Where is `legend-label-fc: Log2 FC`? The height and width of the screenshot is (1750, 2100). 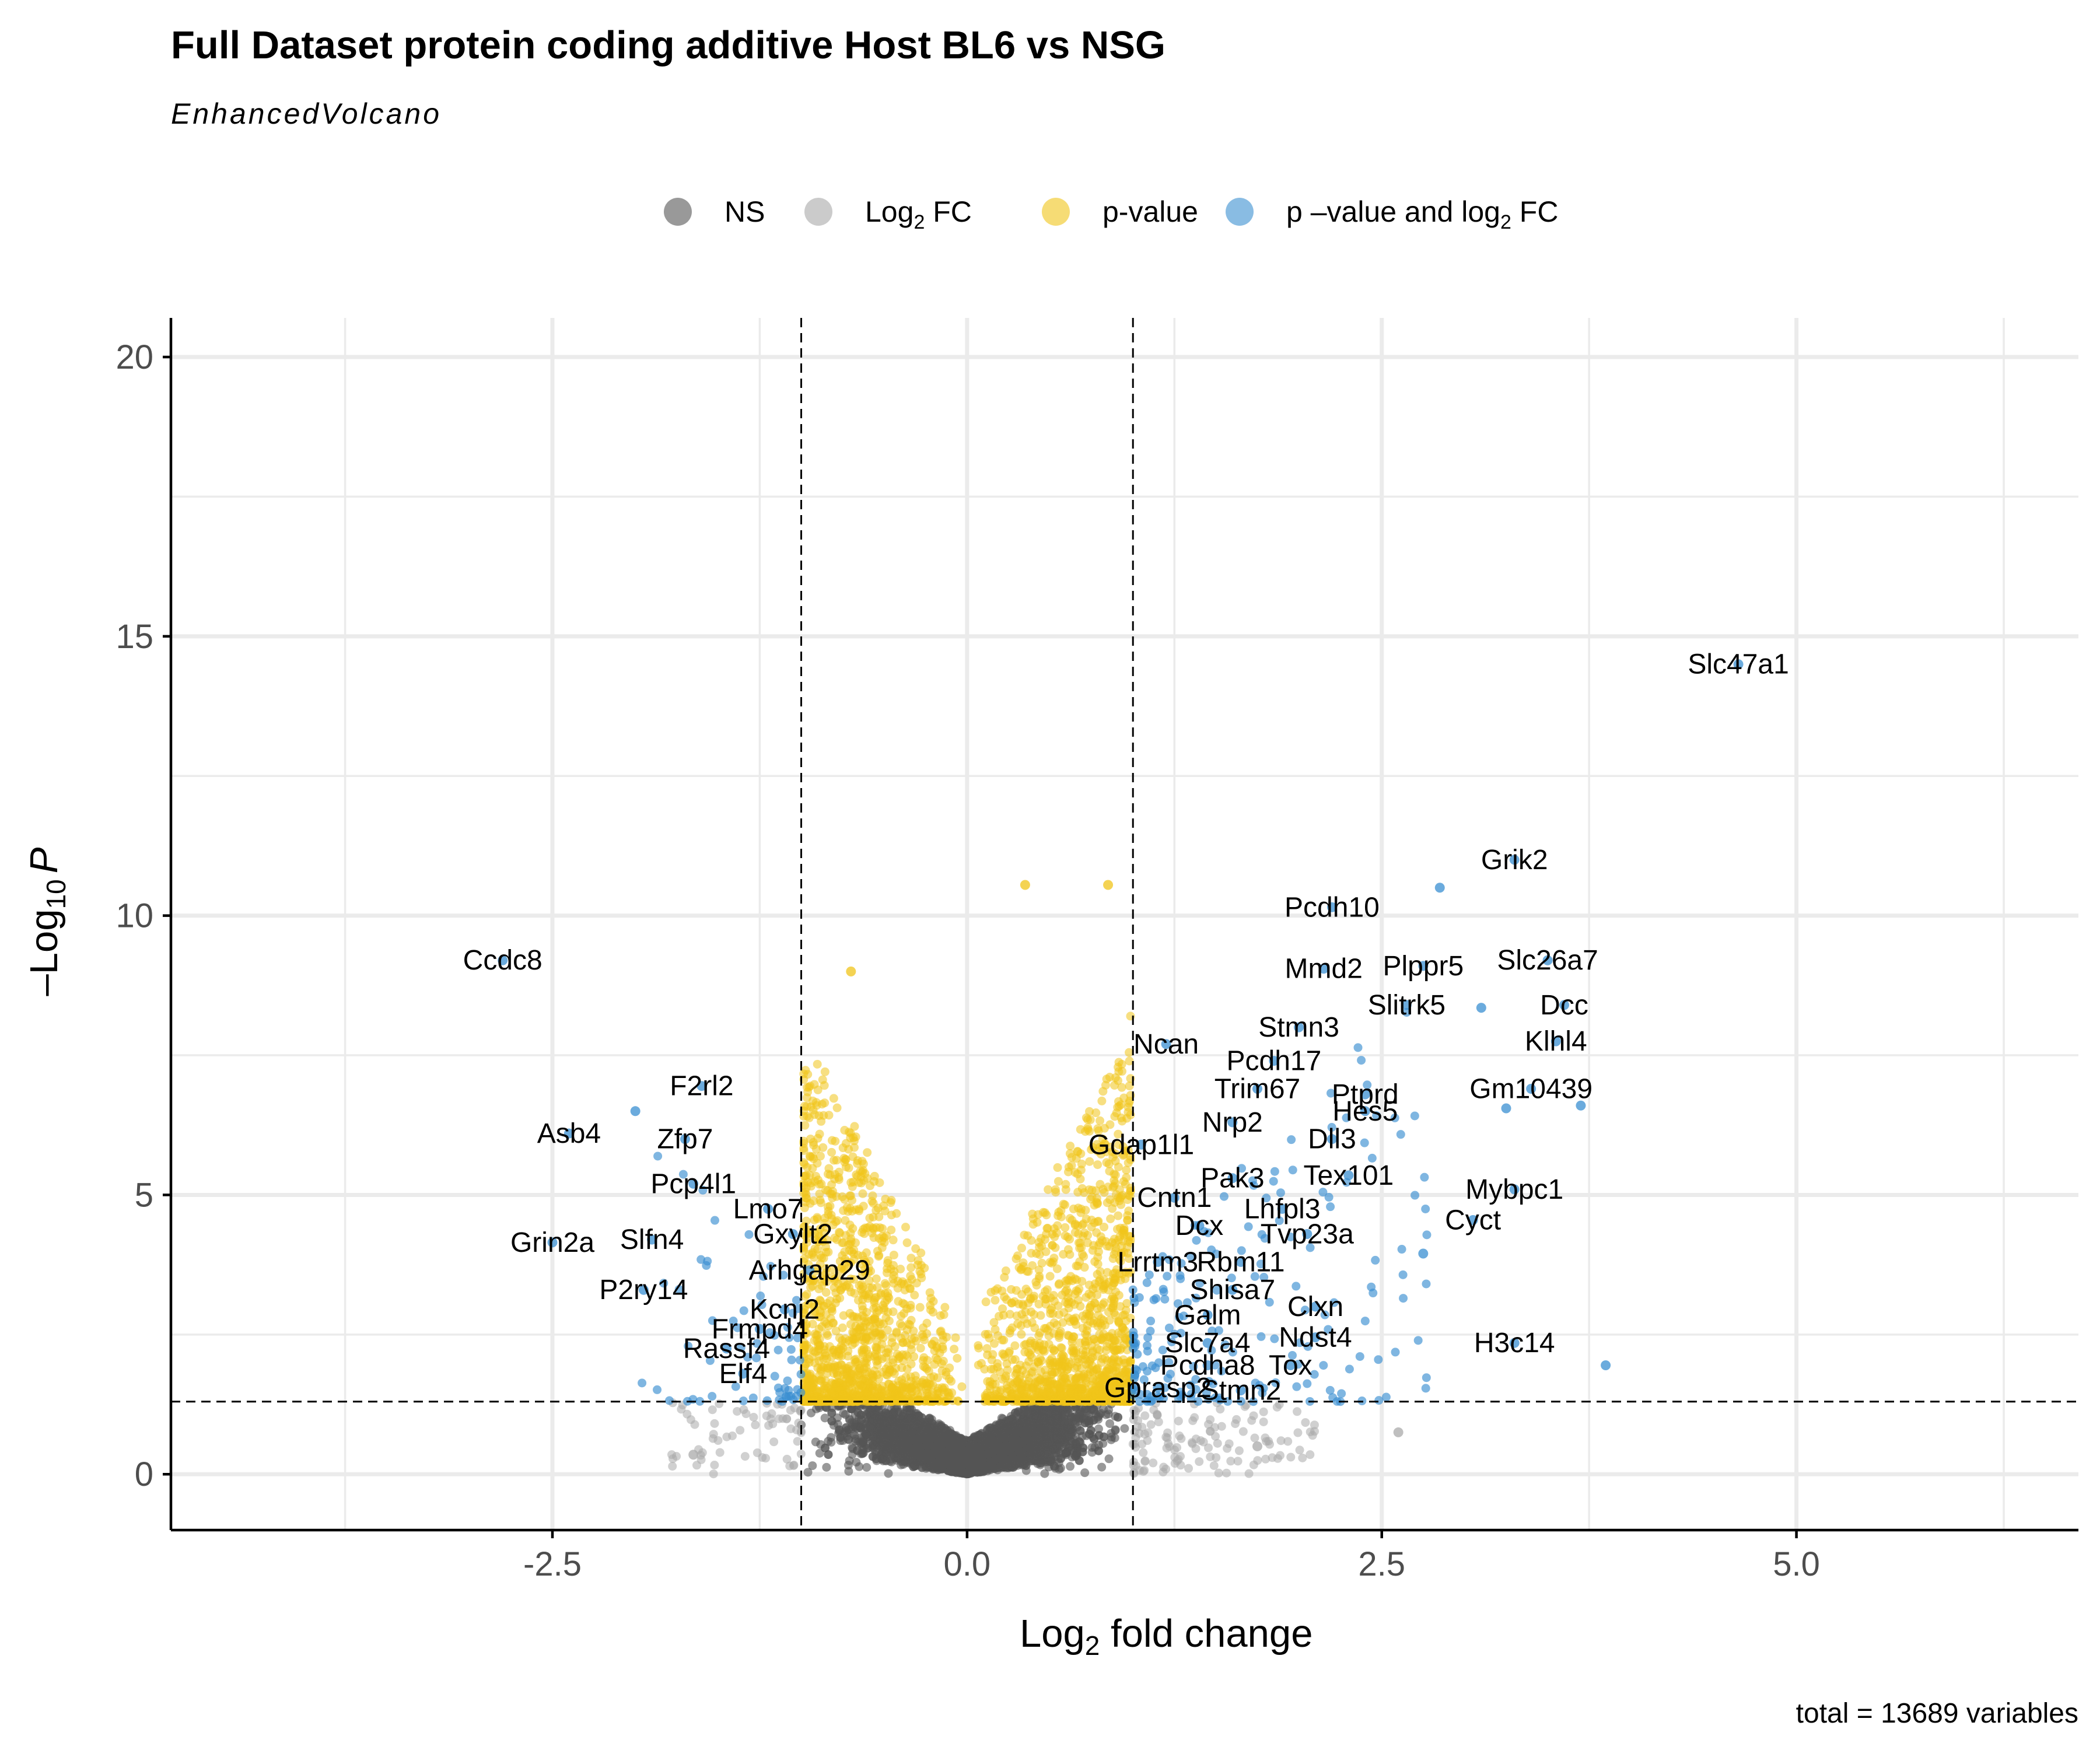 legend-label-fc: Log2 FC is located at coordinates (918, 214).